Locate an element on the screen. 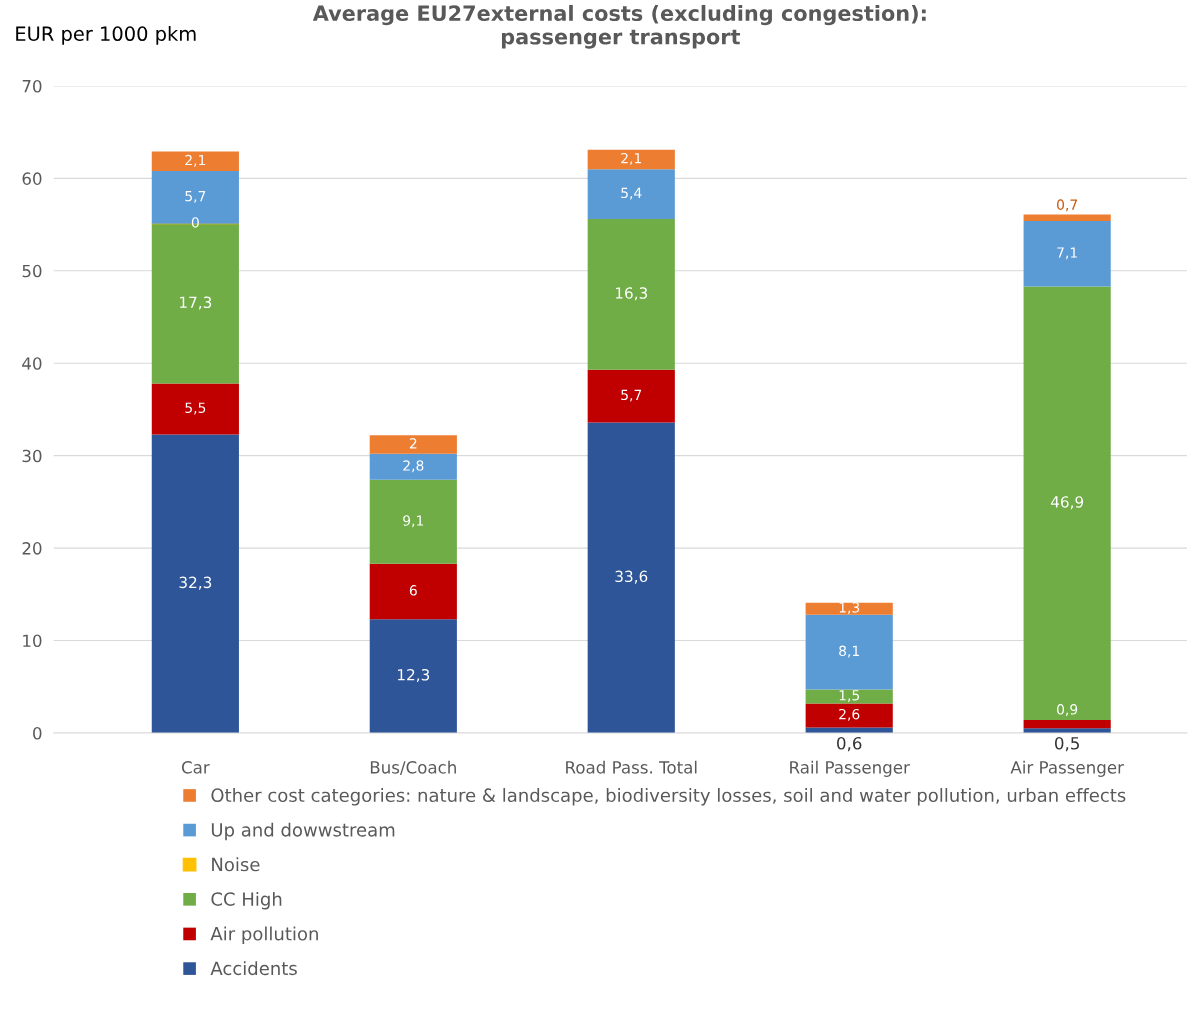 The width and height of the screenshot is (1193, 1011). data-label: 46,9 is located at coordinates (1067, 503).